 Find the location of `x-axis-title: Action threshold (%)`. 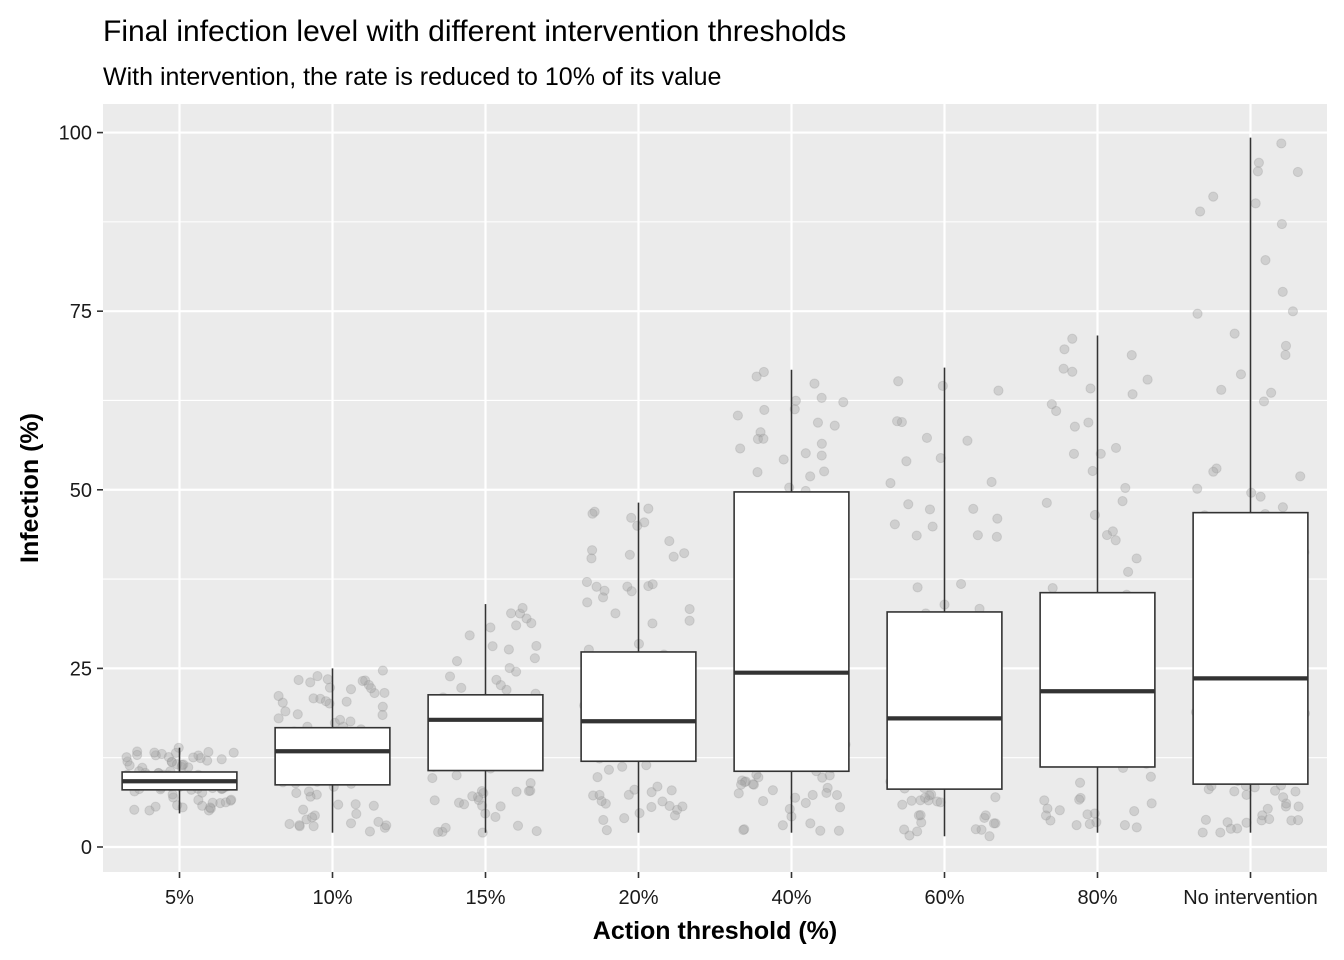

x-axis-title: Action threshold (%) is located at coordinates (715, 931).